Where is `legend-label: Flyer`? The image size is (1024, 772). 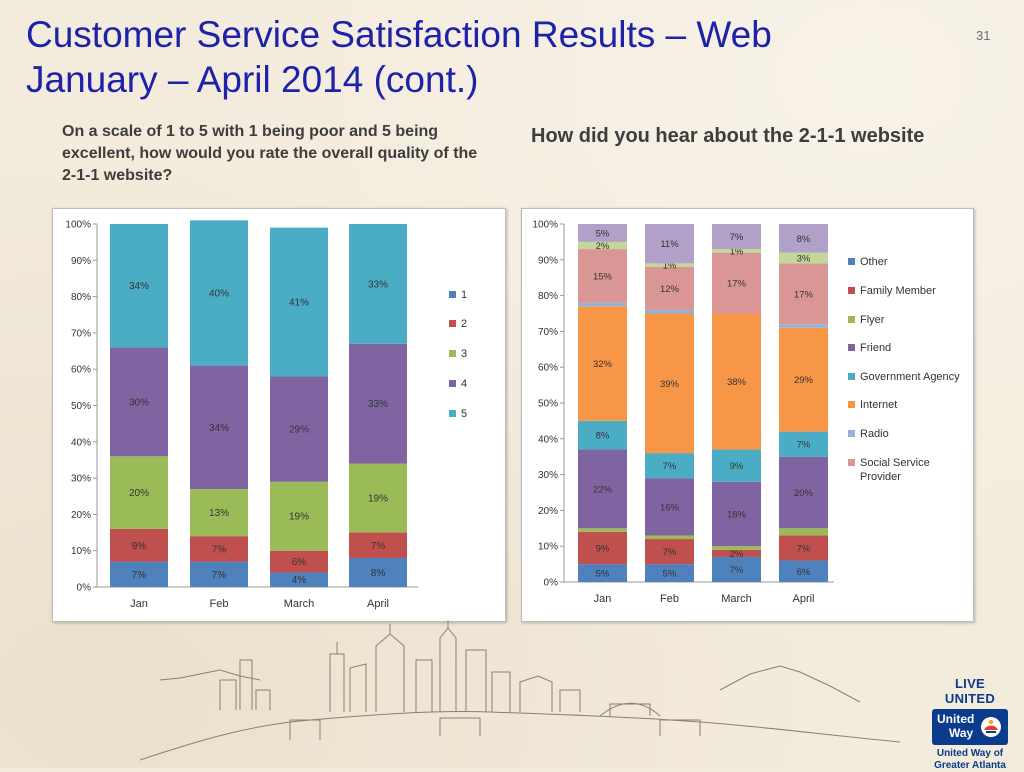
legend-label: Flyer is located at coordinates (872, 320).